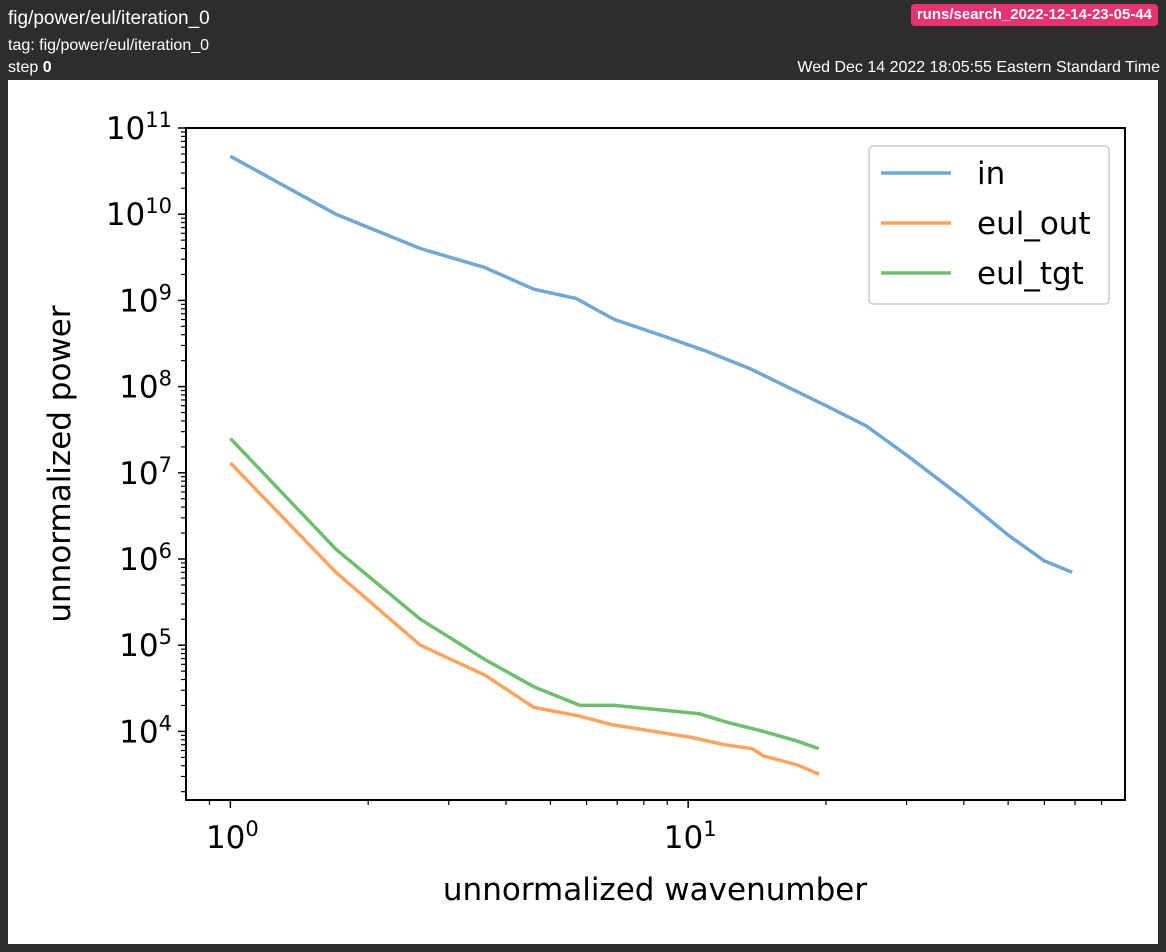 The height and width of the screenshot is (952, 1166). I want to click on legend-label-in: in, so click(991, 174).